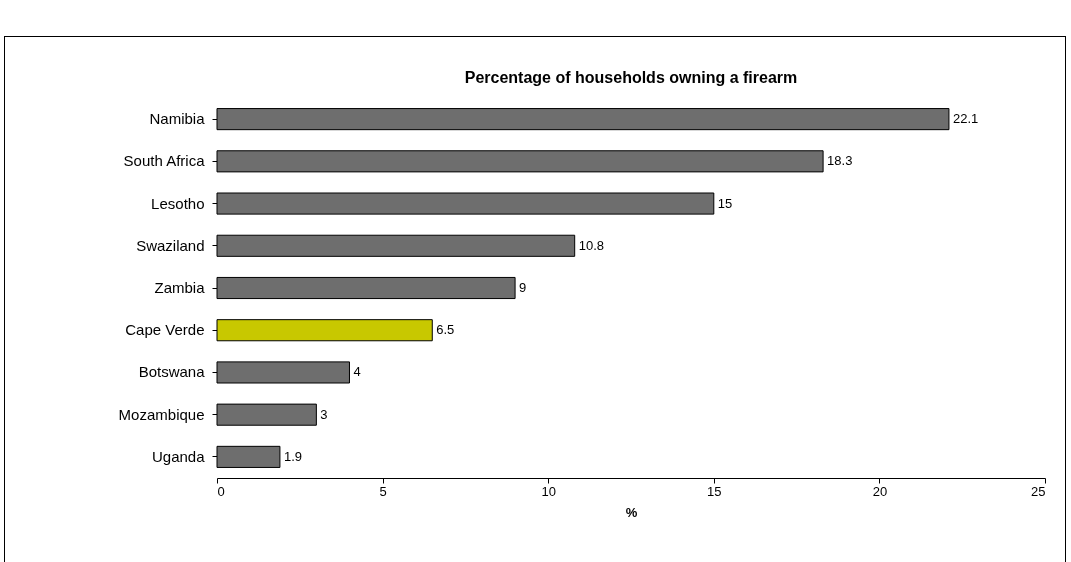 This screenshot has width=1071, height=562. I want to click on data-label: 6.5, so click(445, 330).